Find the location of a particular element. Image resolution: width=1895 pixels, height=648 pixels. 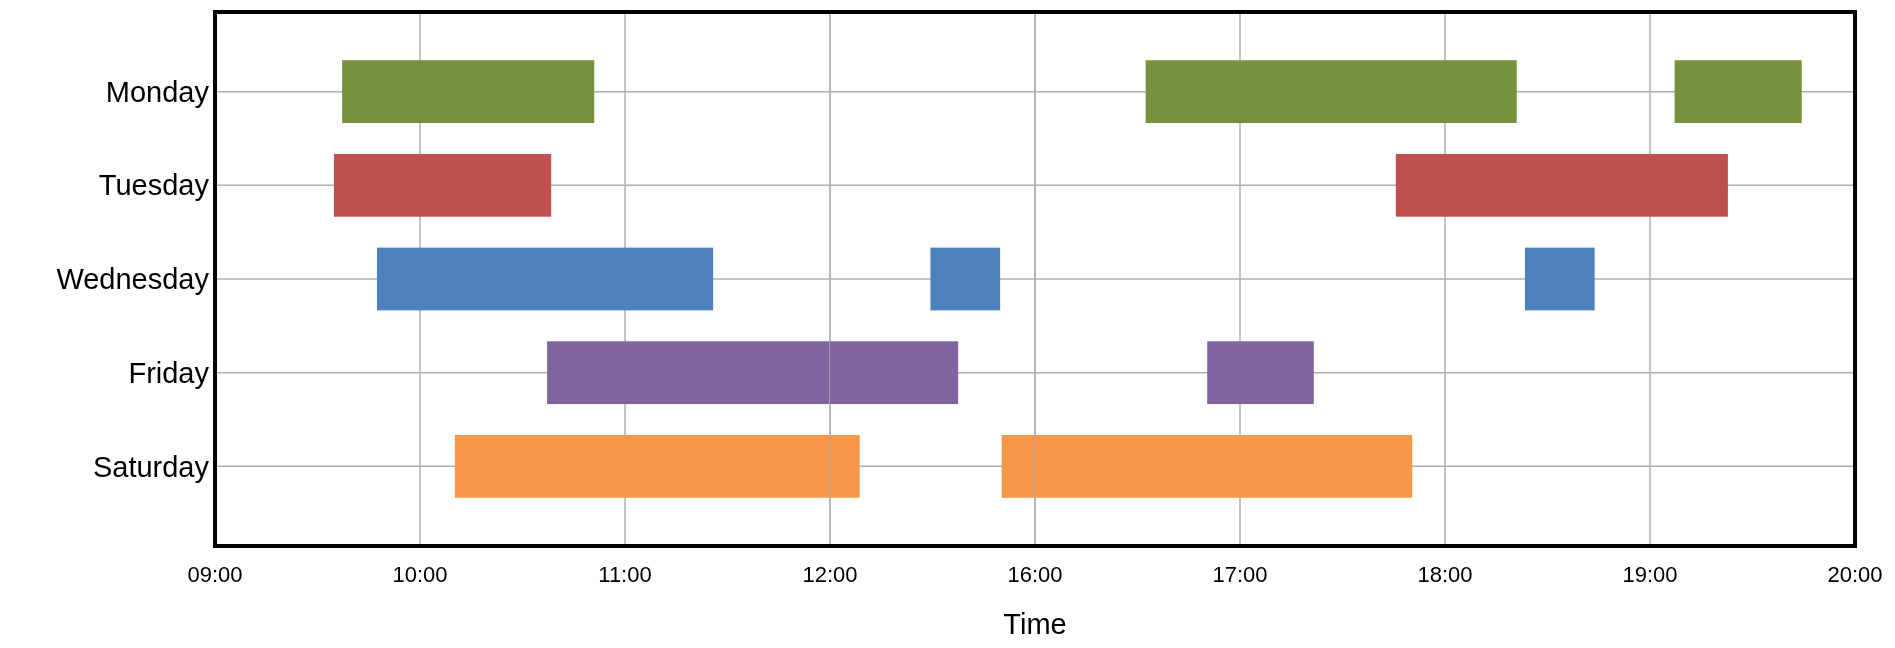

x-tick-label: 11:00 is located at coordinates (625, 574).